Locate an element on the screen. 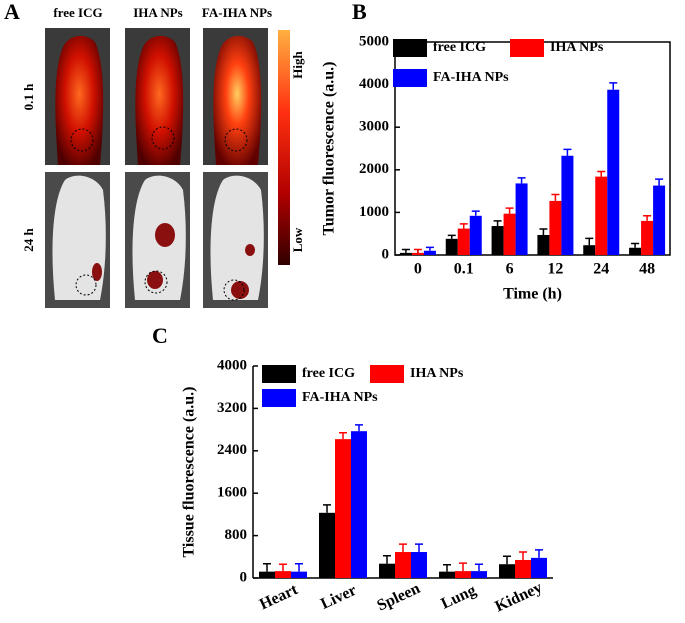  x-tick-label: 0.1 is located at coordinates (464, 269).